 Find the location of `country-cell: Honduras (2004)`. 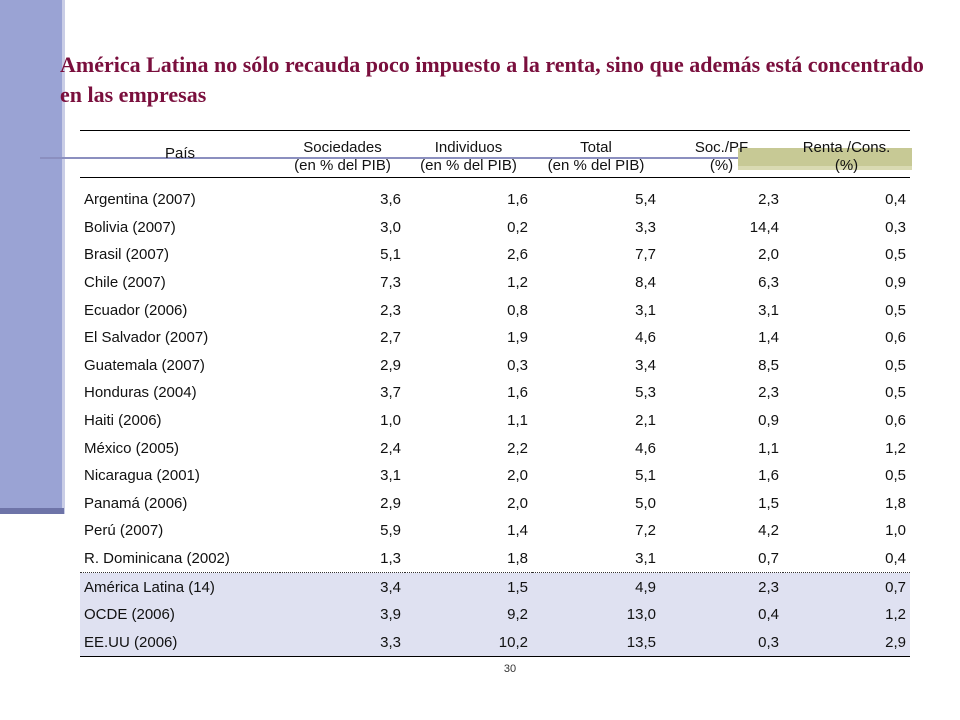

country-cell: Honduras (2004) is located at coordinates (140, 393).